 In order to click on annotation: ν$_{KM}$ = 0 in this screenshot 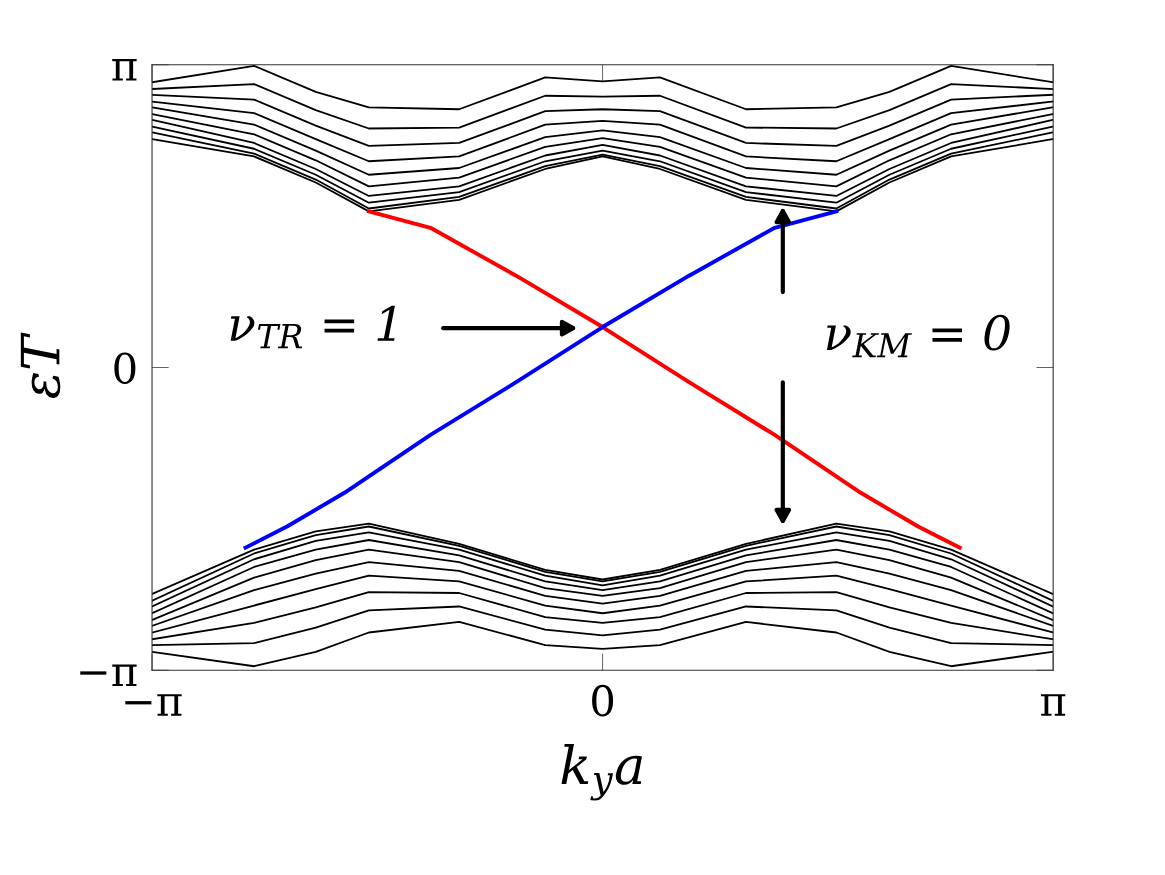, I will do `click(918, 336)`.